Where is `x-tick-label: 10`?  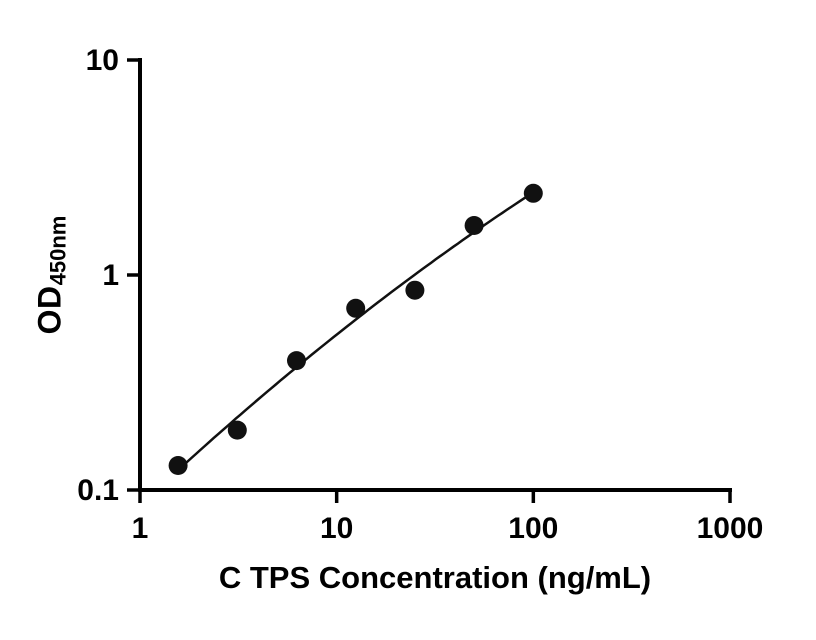 x-tick-label: 10 is located at coordinates (336, 528).